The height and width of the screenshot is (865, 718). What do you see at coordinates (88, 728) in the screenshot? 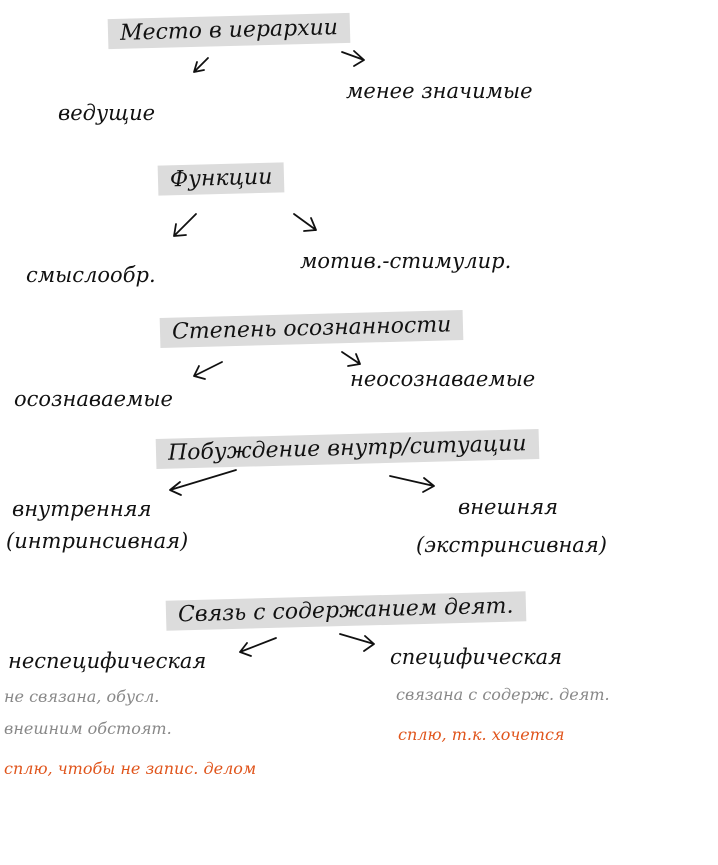
I see `left-branch-note: внешним обстоят.` at bounding box center [88, 728].